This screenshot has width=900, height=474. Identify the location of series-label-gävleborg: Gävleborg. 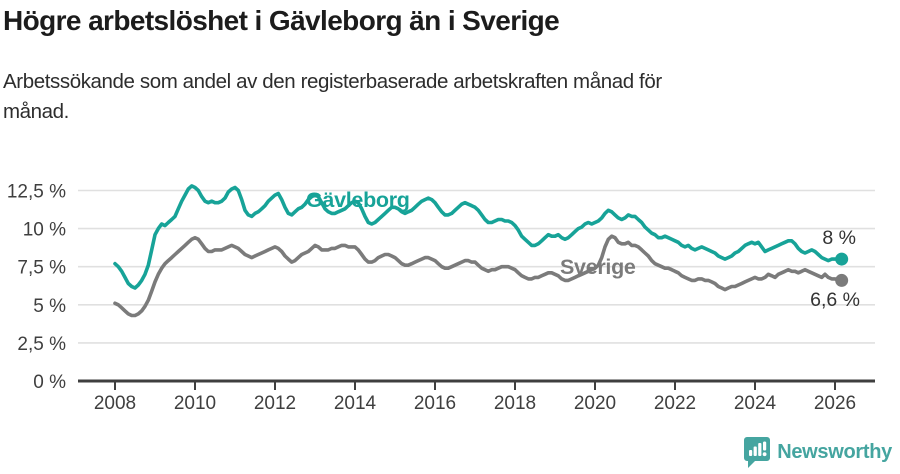
(358, 200).